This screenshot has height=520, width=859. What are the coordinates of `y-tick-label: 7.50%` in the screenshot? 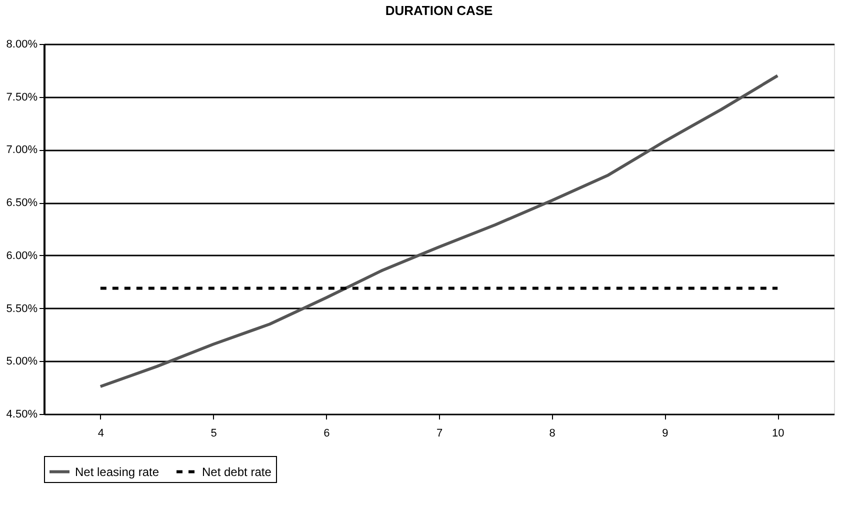 It's located at (22, 97).